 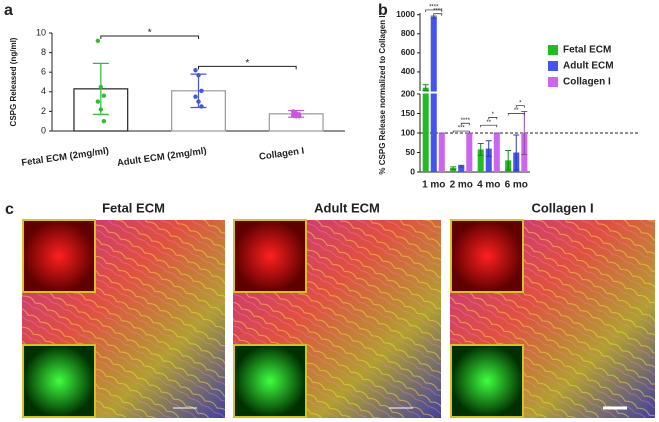 I want to click on y-tick-label: 2, so click(x=43, y=111).